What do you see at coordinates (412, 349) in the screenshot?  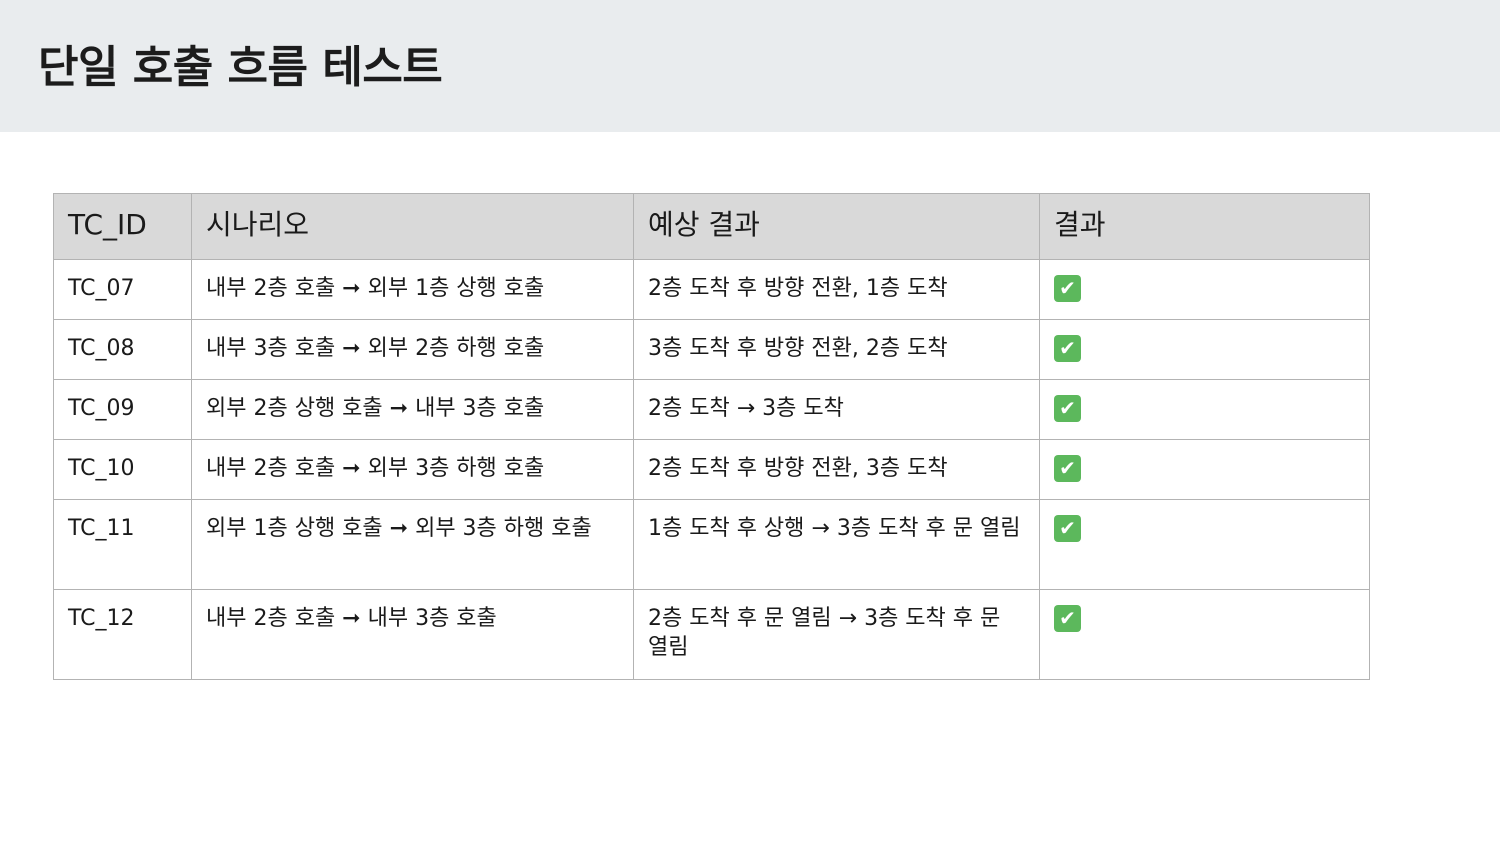 I see `cell-scenario: 내부 3층 호출 ➞ 외부 2층 하행 호출` at bounding box center [412, 349].